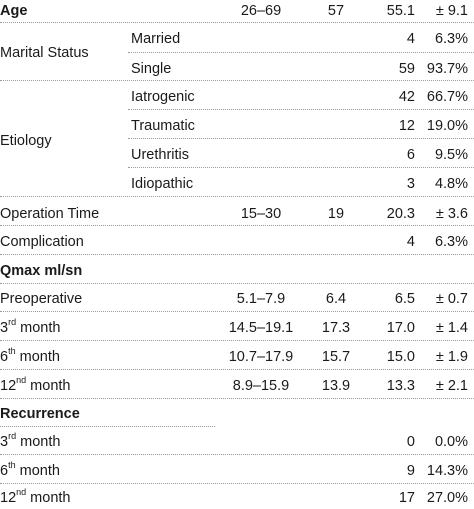  What do you see at coordinates (404, 299) in the screenshot?
I see `value-cell: 6.5` at bounding box center [404, 299].